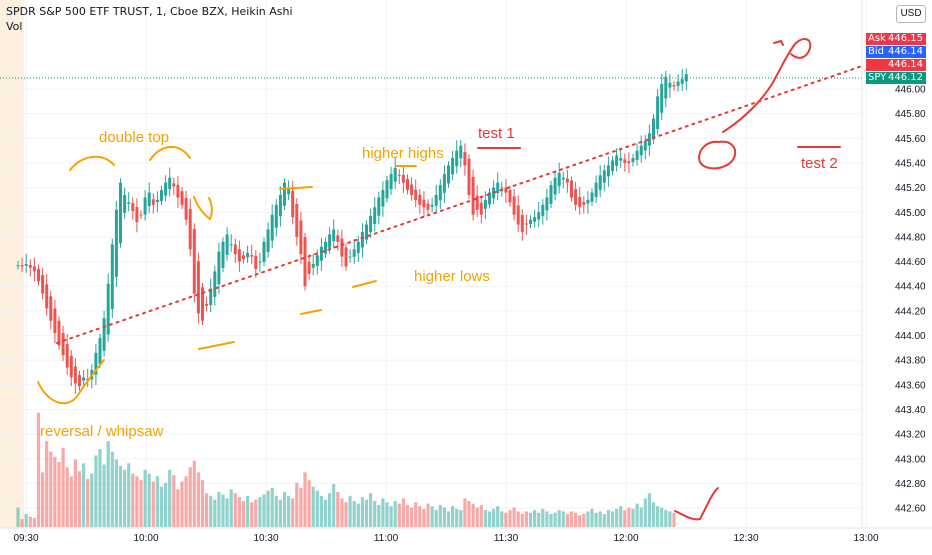 This screenshot has height=555, width=932. I want to click on ask-label: Ask, so click(877, 38).